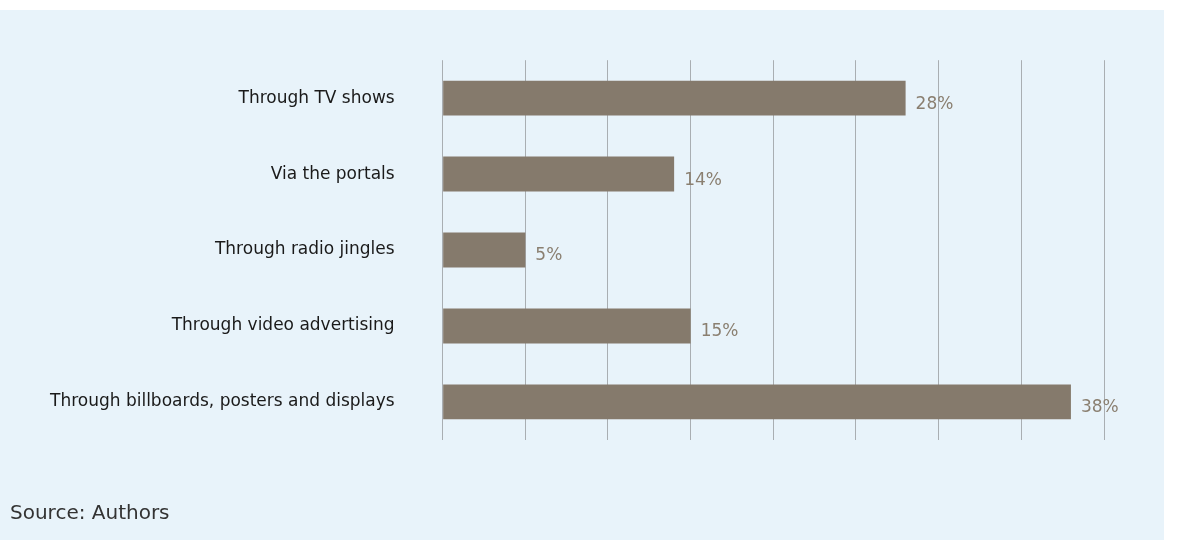  I want to click on data-label: 15%, so click(719, 330).